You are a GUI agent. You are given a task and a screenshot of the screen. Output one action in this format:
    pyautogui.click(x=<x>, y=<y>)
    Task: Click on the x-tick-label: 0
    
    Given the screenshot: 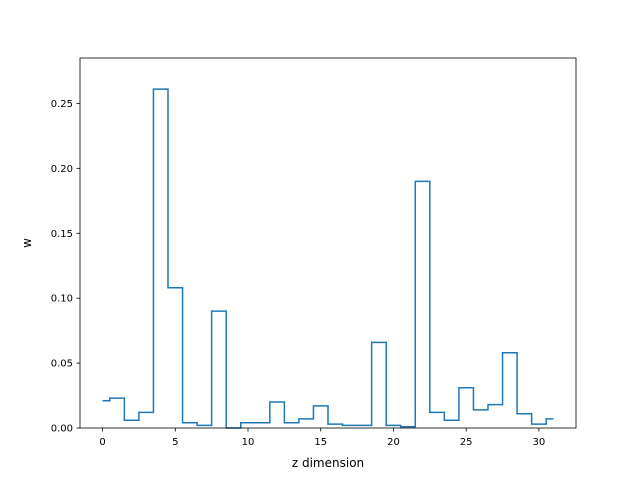 What is the action you would take?
    pyautogui.click(x=102, y=442)
    